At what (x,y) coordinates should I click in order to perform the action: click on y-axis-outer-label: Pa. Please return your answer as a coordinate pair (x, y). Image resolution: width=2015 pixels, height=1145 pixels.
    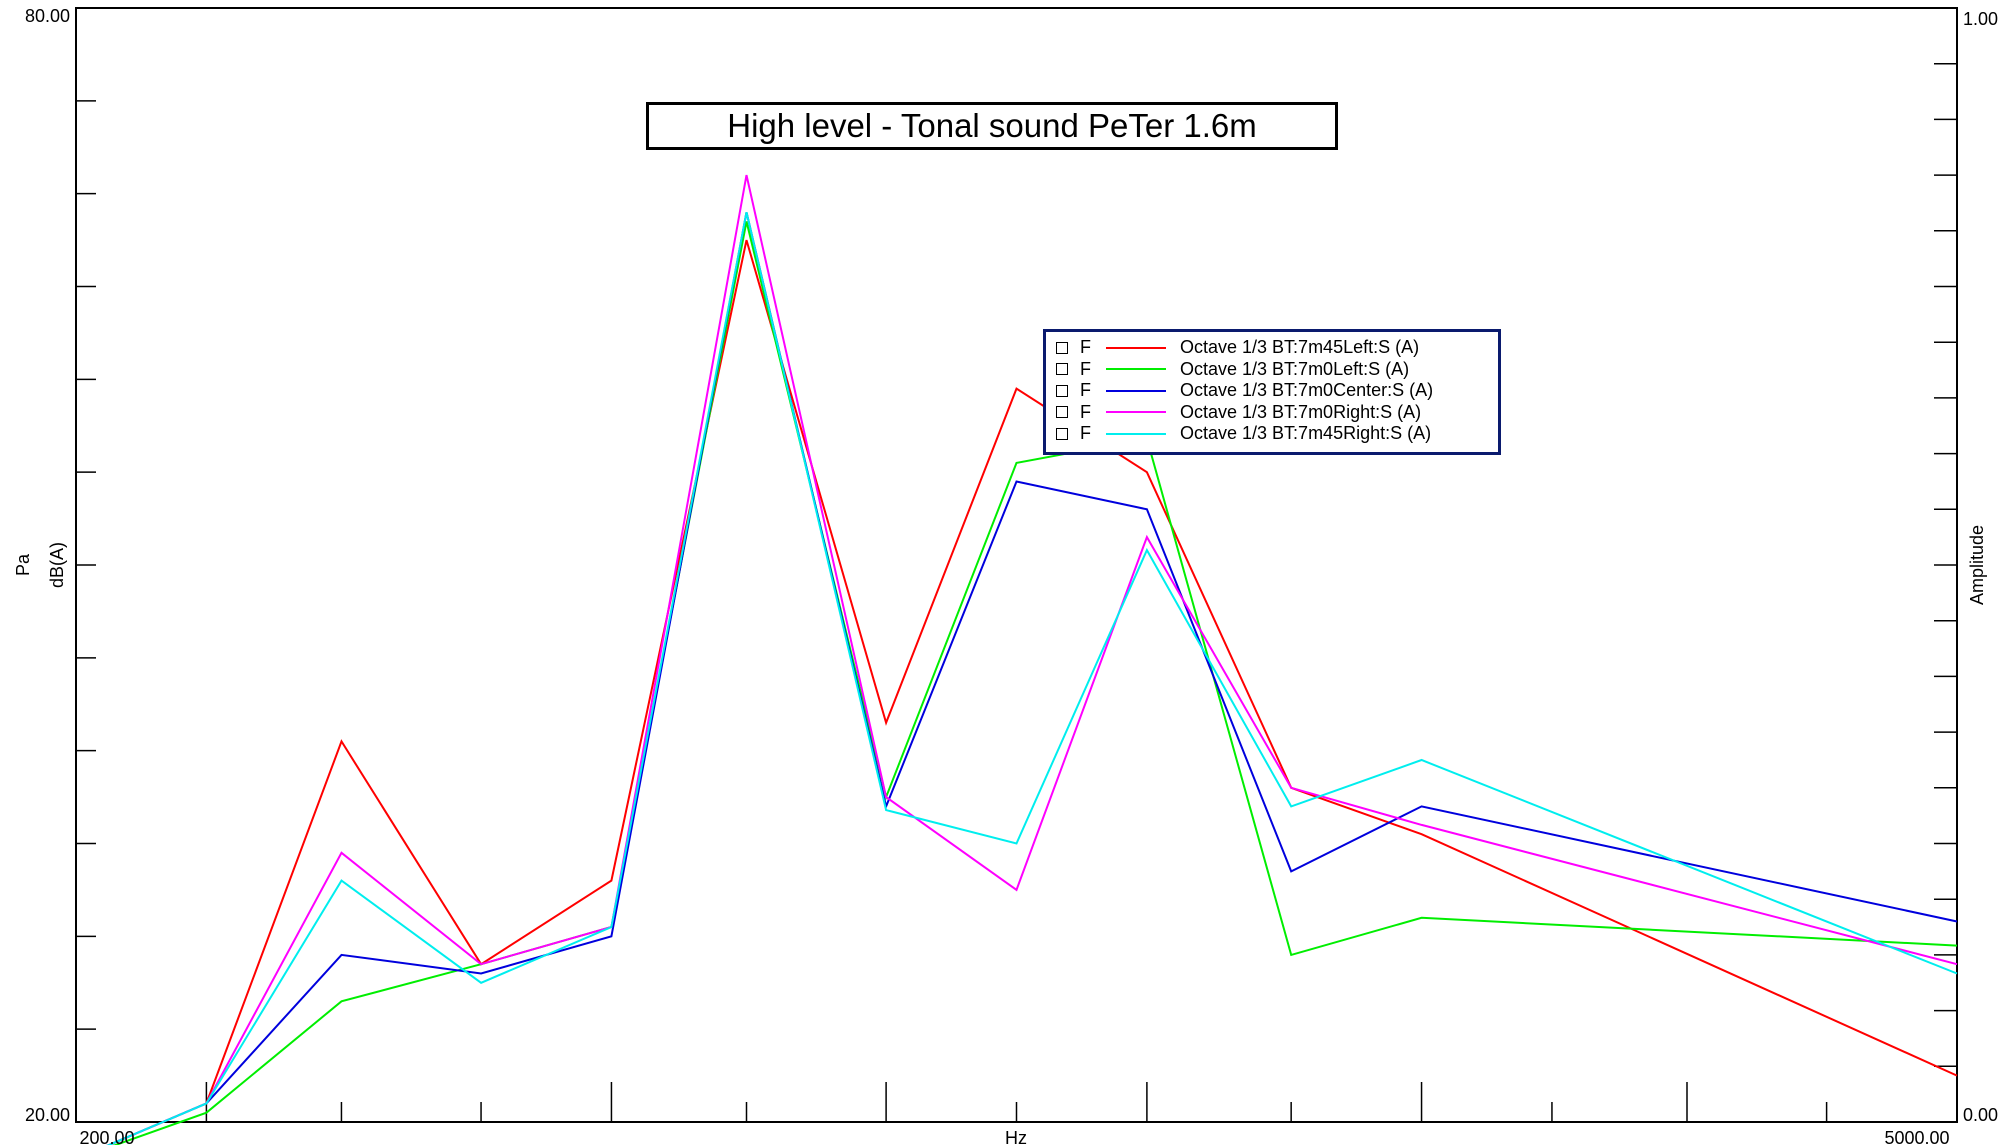
    Looking at the image, I should click on (23, 564).